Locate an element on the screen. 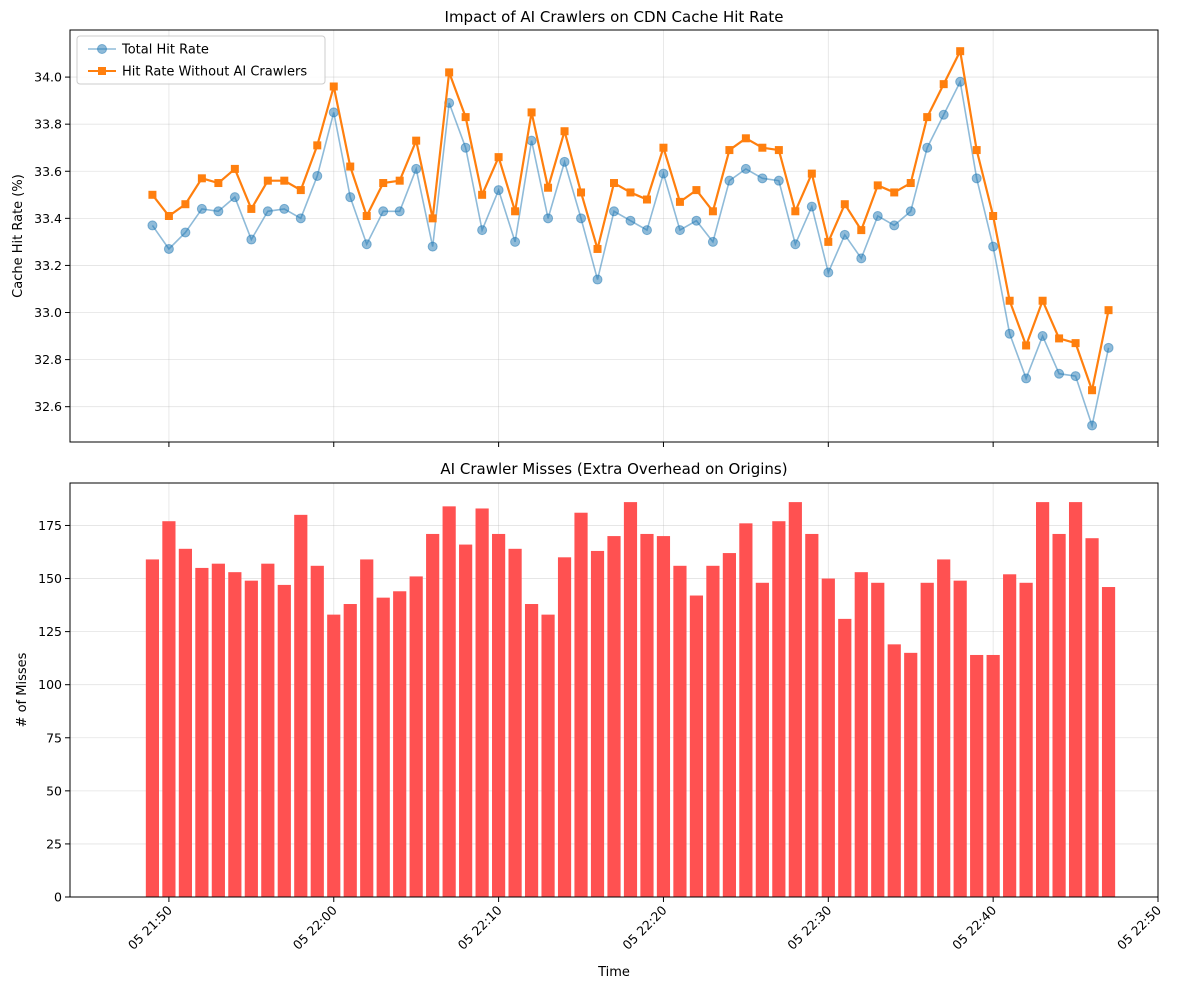 The height and width of the screenshot is (990, 1189). chart2-xtick-label: 05 22:00 is located at coordinates (315, 927).